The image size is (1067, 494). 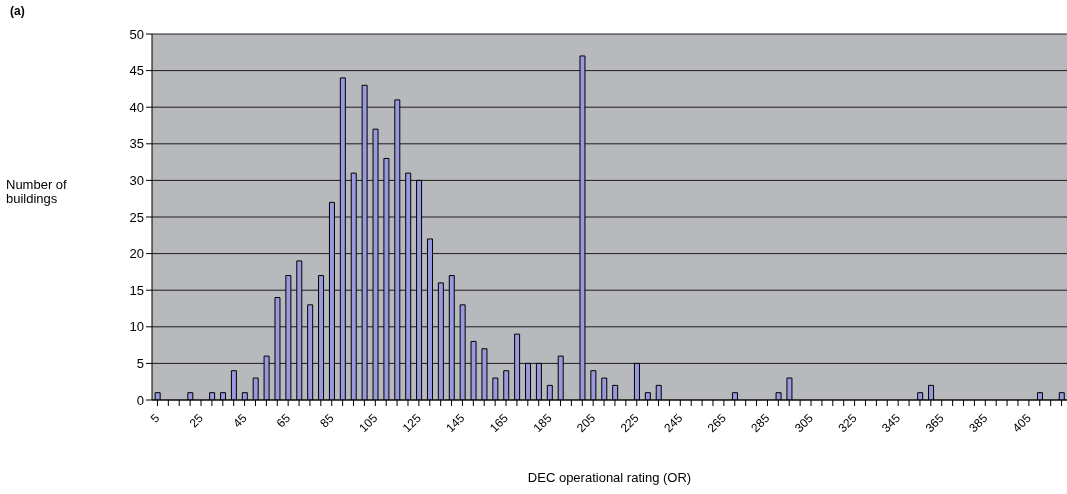 I want to click on y-tick-label: 5, so click(x=140, y=364).